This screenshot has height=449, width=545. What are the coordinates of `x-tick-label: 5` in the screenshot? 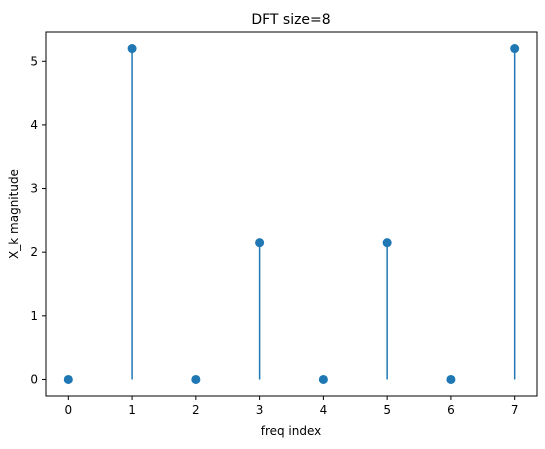 It's located at (387, 410).